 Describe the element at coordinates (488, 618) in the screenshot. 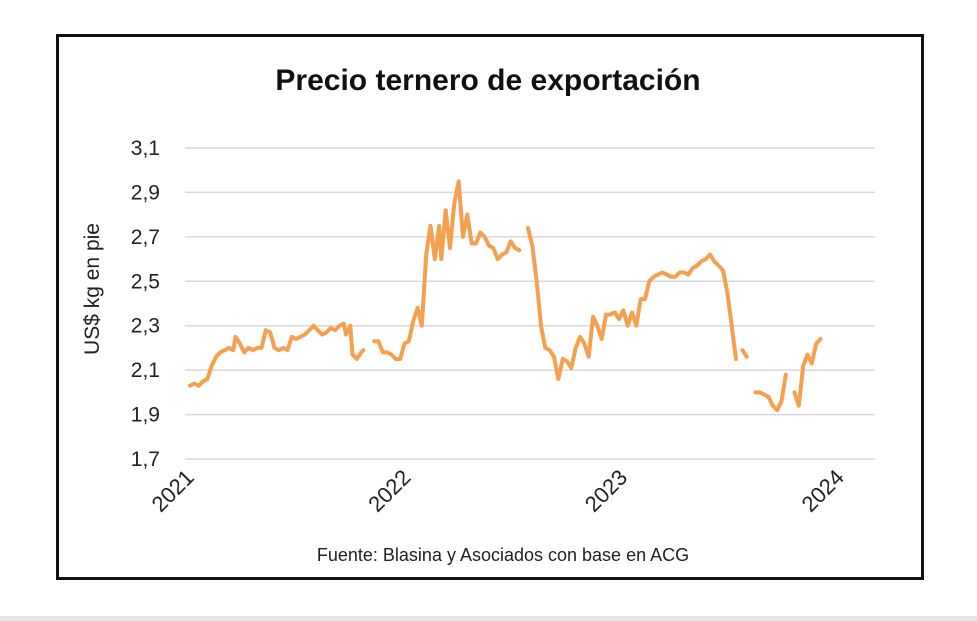

I see `bottom-edge-bar` at that location.